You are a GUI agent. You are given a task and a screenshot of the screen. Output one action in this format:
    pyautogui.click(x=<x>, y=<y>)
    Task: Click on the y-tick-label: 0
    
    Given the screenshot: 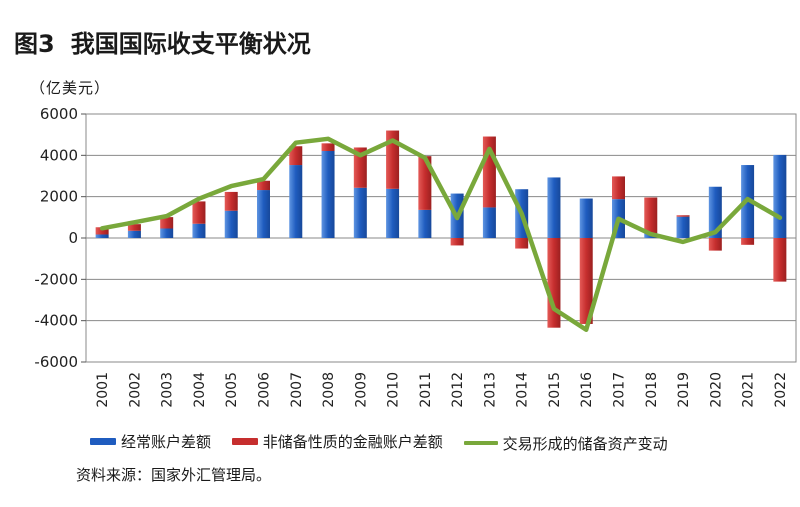 What is the action you would take?
    pyautogui.click(x=73, y=238)
    